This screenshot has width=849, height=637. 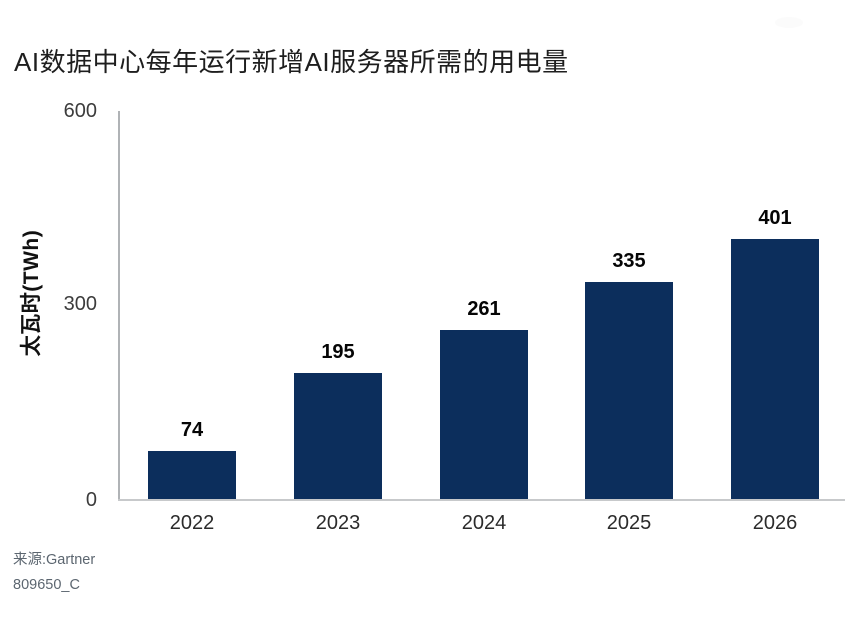 I want to click on source-text: 来源:Gartner, so click(x=54, y=560).